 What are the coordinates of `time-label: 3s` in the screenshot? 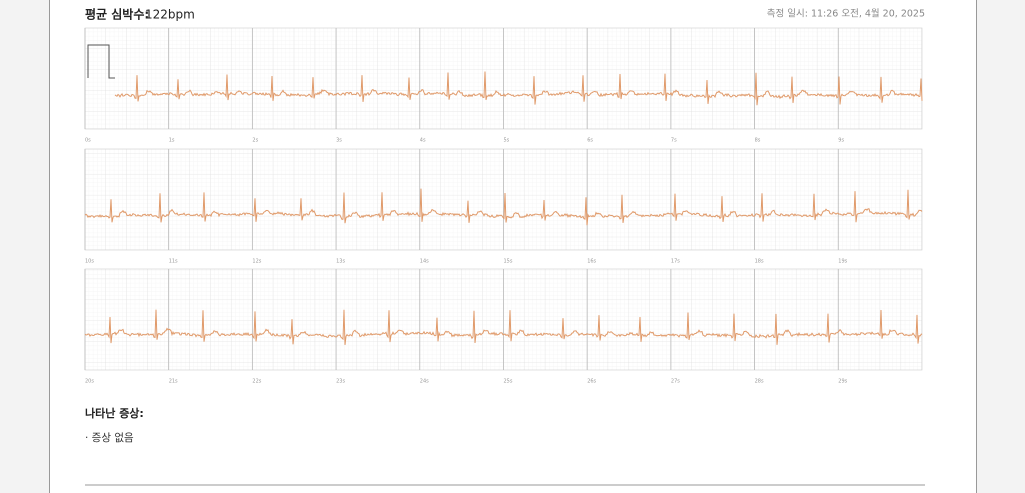 It's located at (339, 141).